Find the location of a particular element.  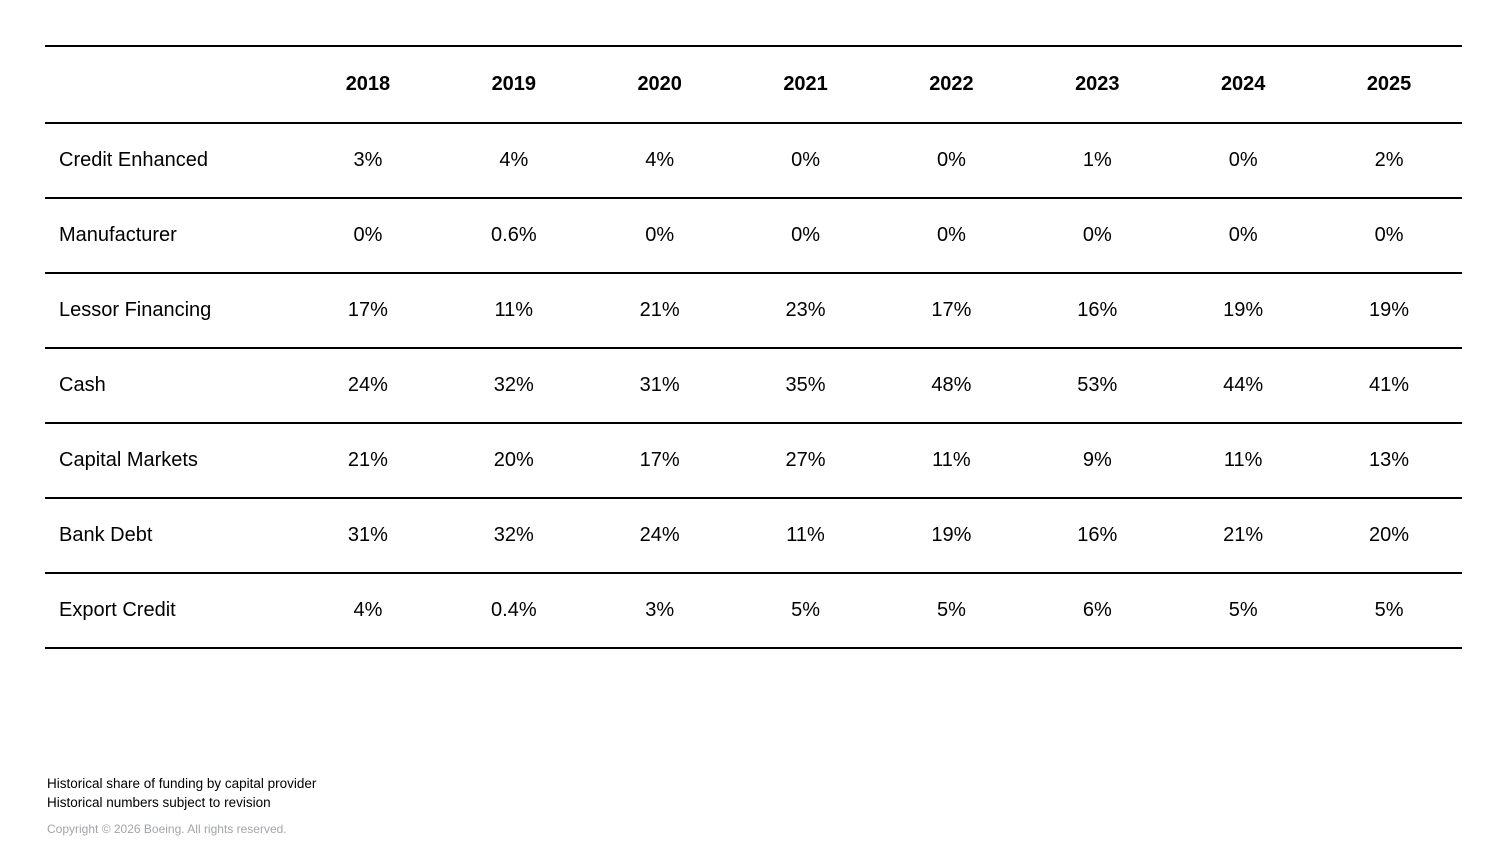

row-label: Bank Debt is located at coordinates (170, 536).